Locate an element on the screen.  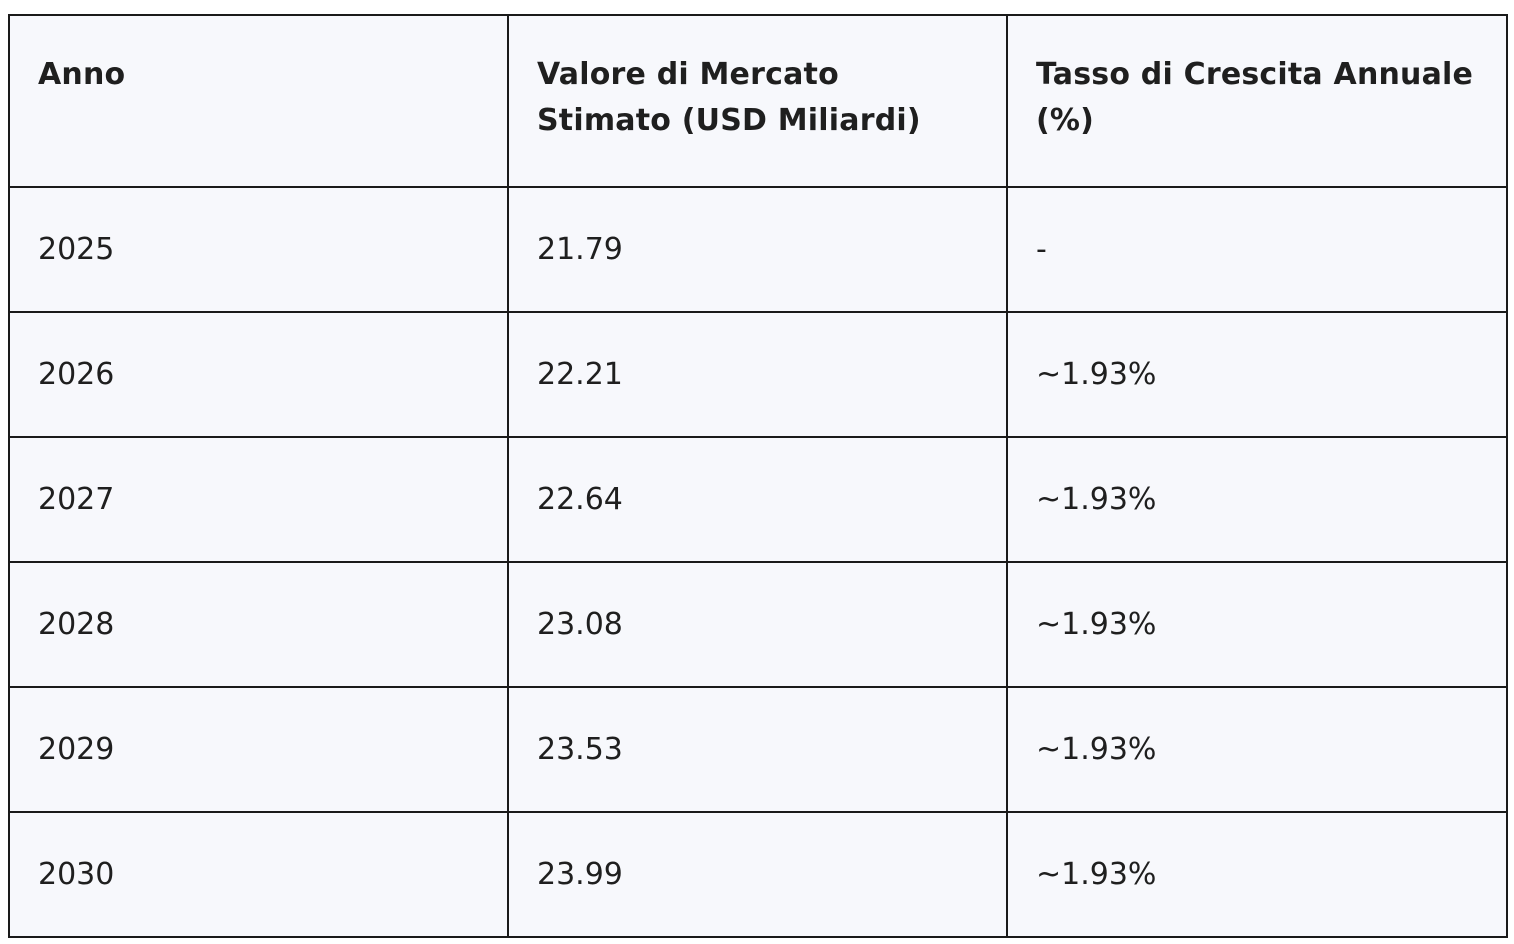
table-row: 2027 22.64 ~1.93% is located at coordinates (758, 499).